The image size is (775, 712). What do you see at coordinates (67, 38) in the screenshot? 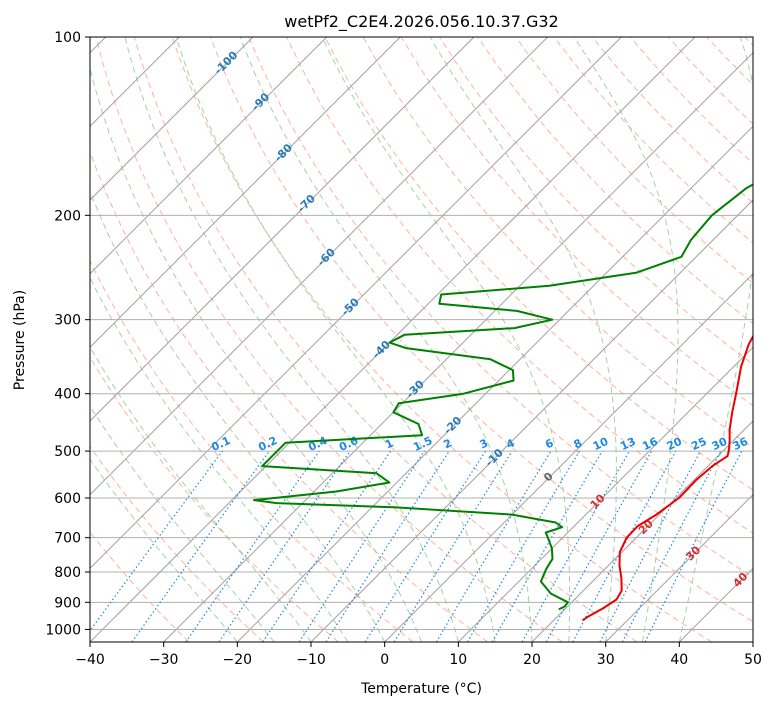
I see `y-tick-label: 100` at bounding box center [67, 38].